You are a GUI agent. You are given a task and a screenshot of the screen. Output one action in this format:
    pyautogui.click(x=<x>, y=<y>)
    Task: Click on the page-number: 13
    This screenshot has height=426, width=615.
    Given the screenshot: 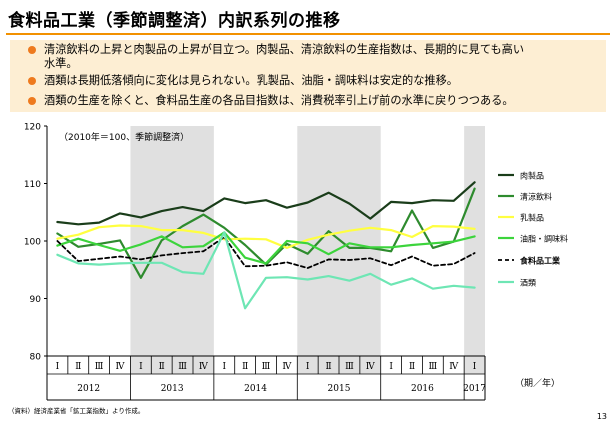 What is the action you would take?
    pyautogui.click(x=601, y=416)
    